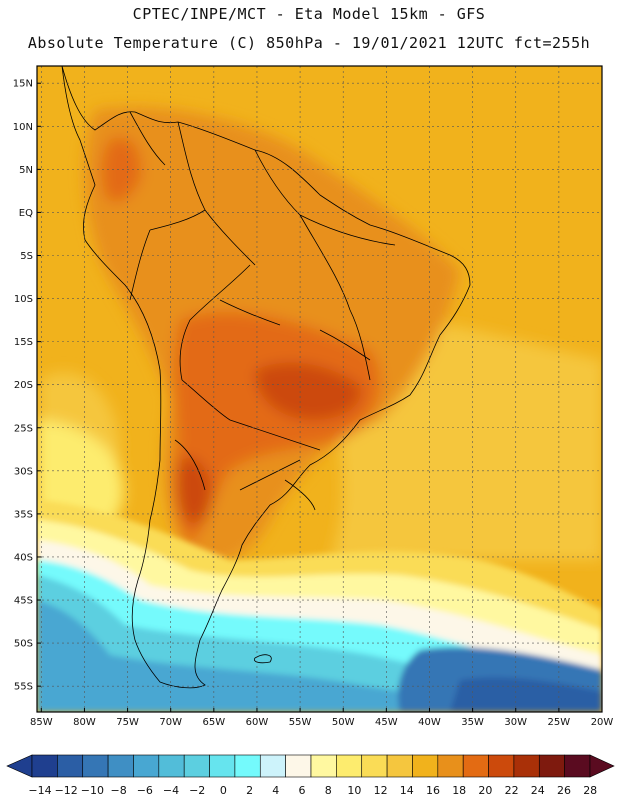 This screenshot has width=618, height=800. I want to click on lon-label: 75W, so click(127, 722).